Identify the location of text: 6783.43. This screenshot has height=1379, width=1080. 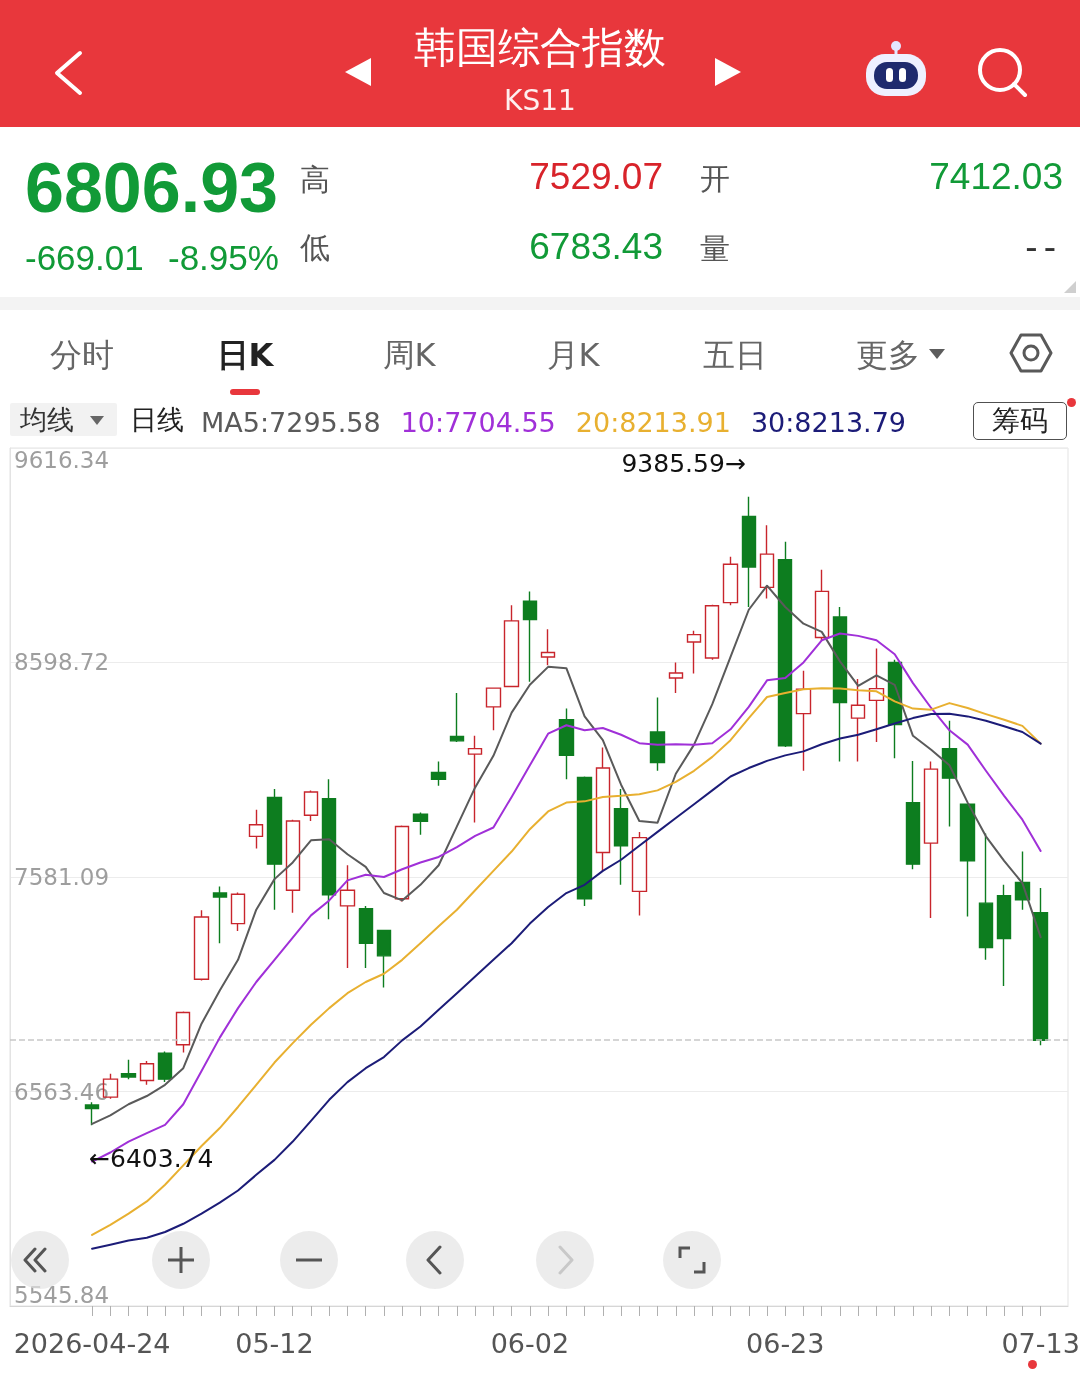
(596, 247).